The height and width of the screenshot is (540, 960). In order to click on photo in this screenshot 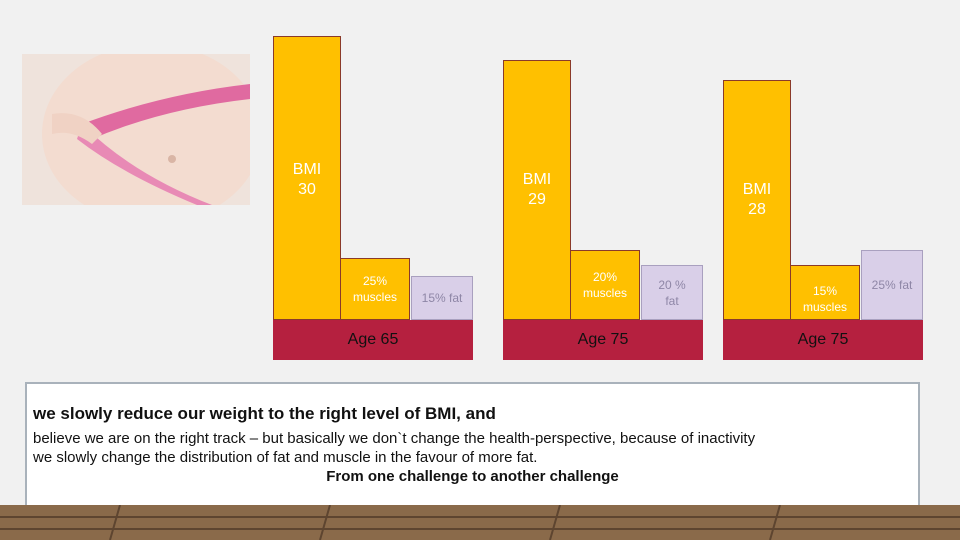, I will do `click(136, 129)`.